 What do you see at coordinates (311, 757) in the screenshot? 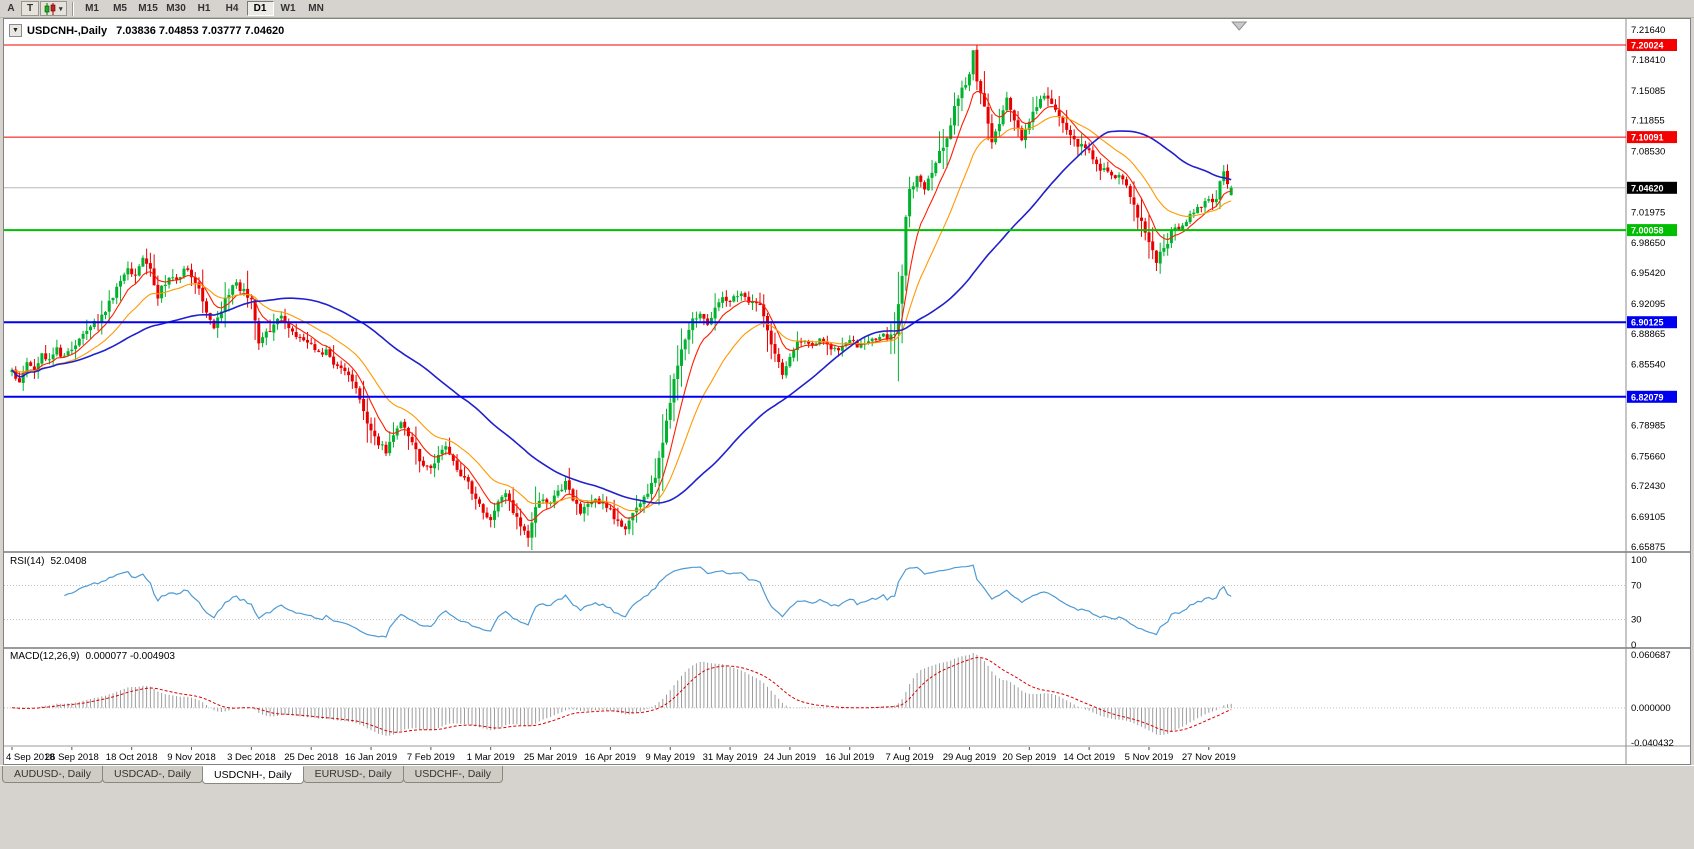
I see `date-label: 25 Dec 2018` at bounding box center [311, 757].